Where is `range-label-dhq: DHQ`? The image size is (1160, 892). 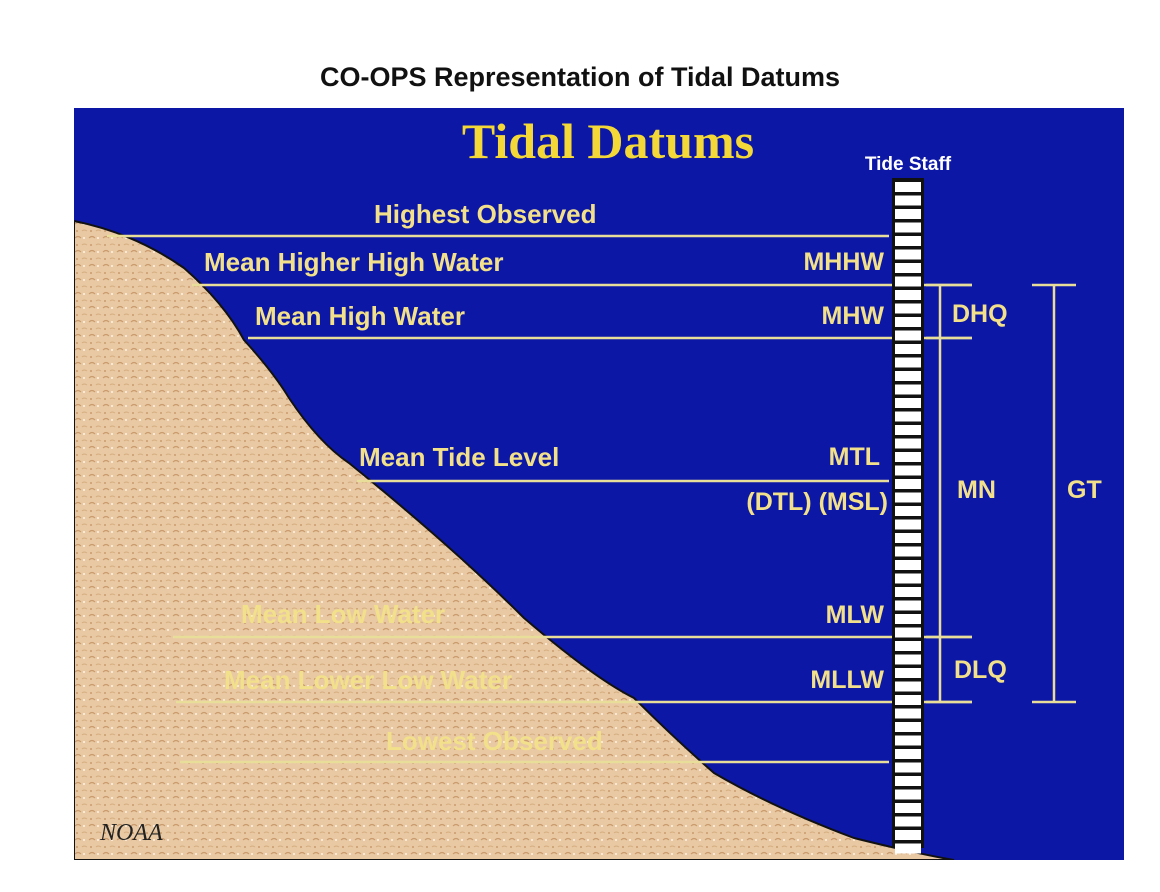
range-label-dhq: DHQ is located at coordinates (980, 314).